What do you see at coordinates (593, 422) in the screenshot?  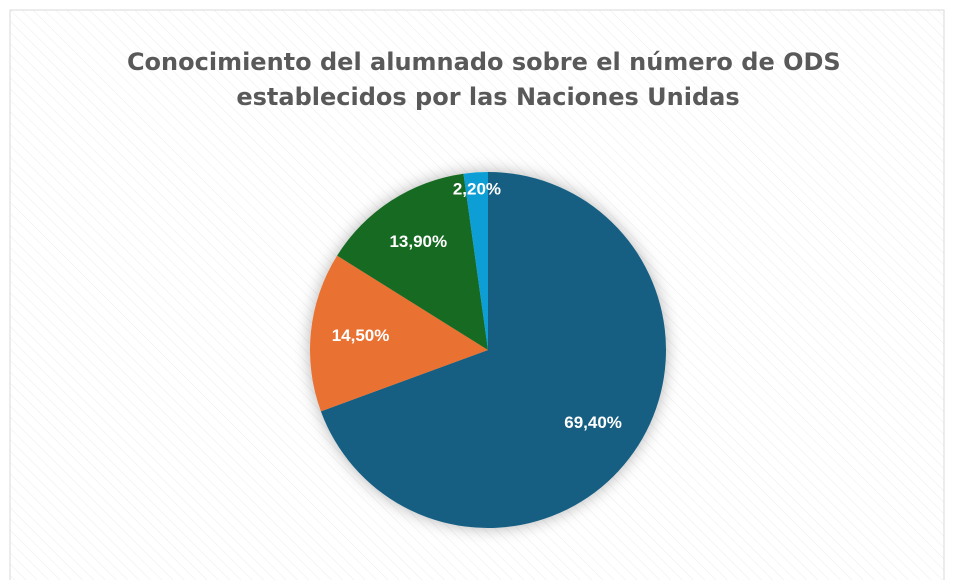 I see `data-label: 69,40%` at bounding box center [593, 422].